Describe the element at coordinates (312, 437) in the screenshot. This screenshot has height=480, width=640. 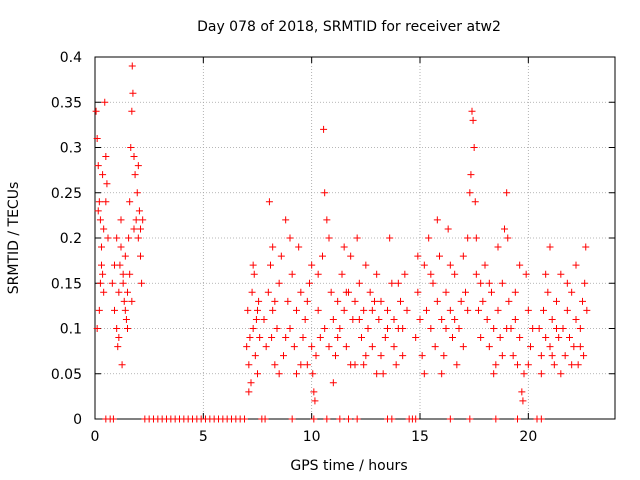
I see `x-tick-label: 10` at that location.